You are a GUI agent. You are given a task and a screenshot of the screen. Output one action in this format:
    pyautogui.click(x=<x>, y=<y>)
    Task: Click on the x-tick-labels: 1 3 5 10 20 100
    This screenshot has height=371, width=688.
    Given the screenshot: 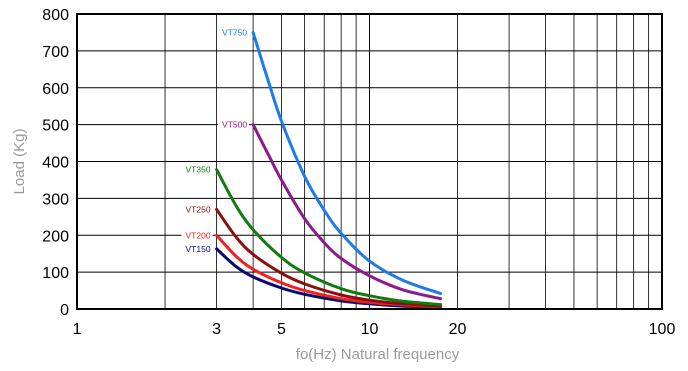 What is the action you would take?
    pyautogui.click(x=374, y=329)
    